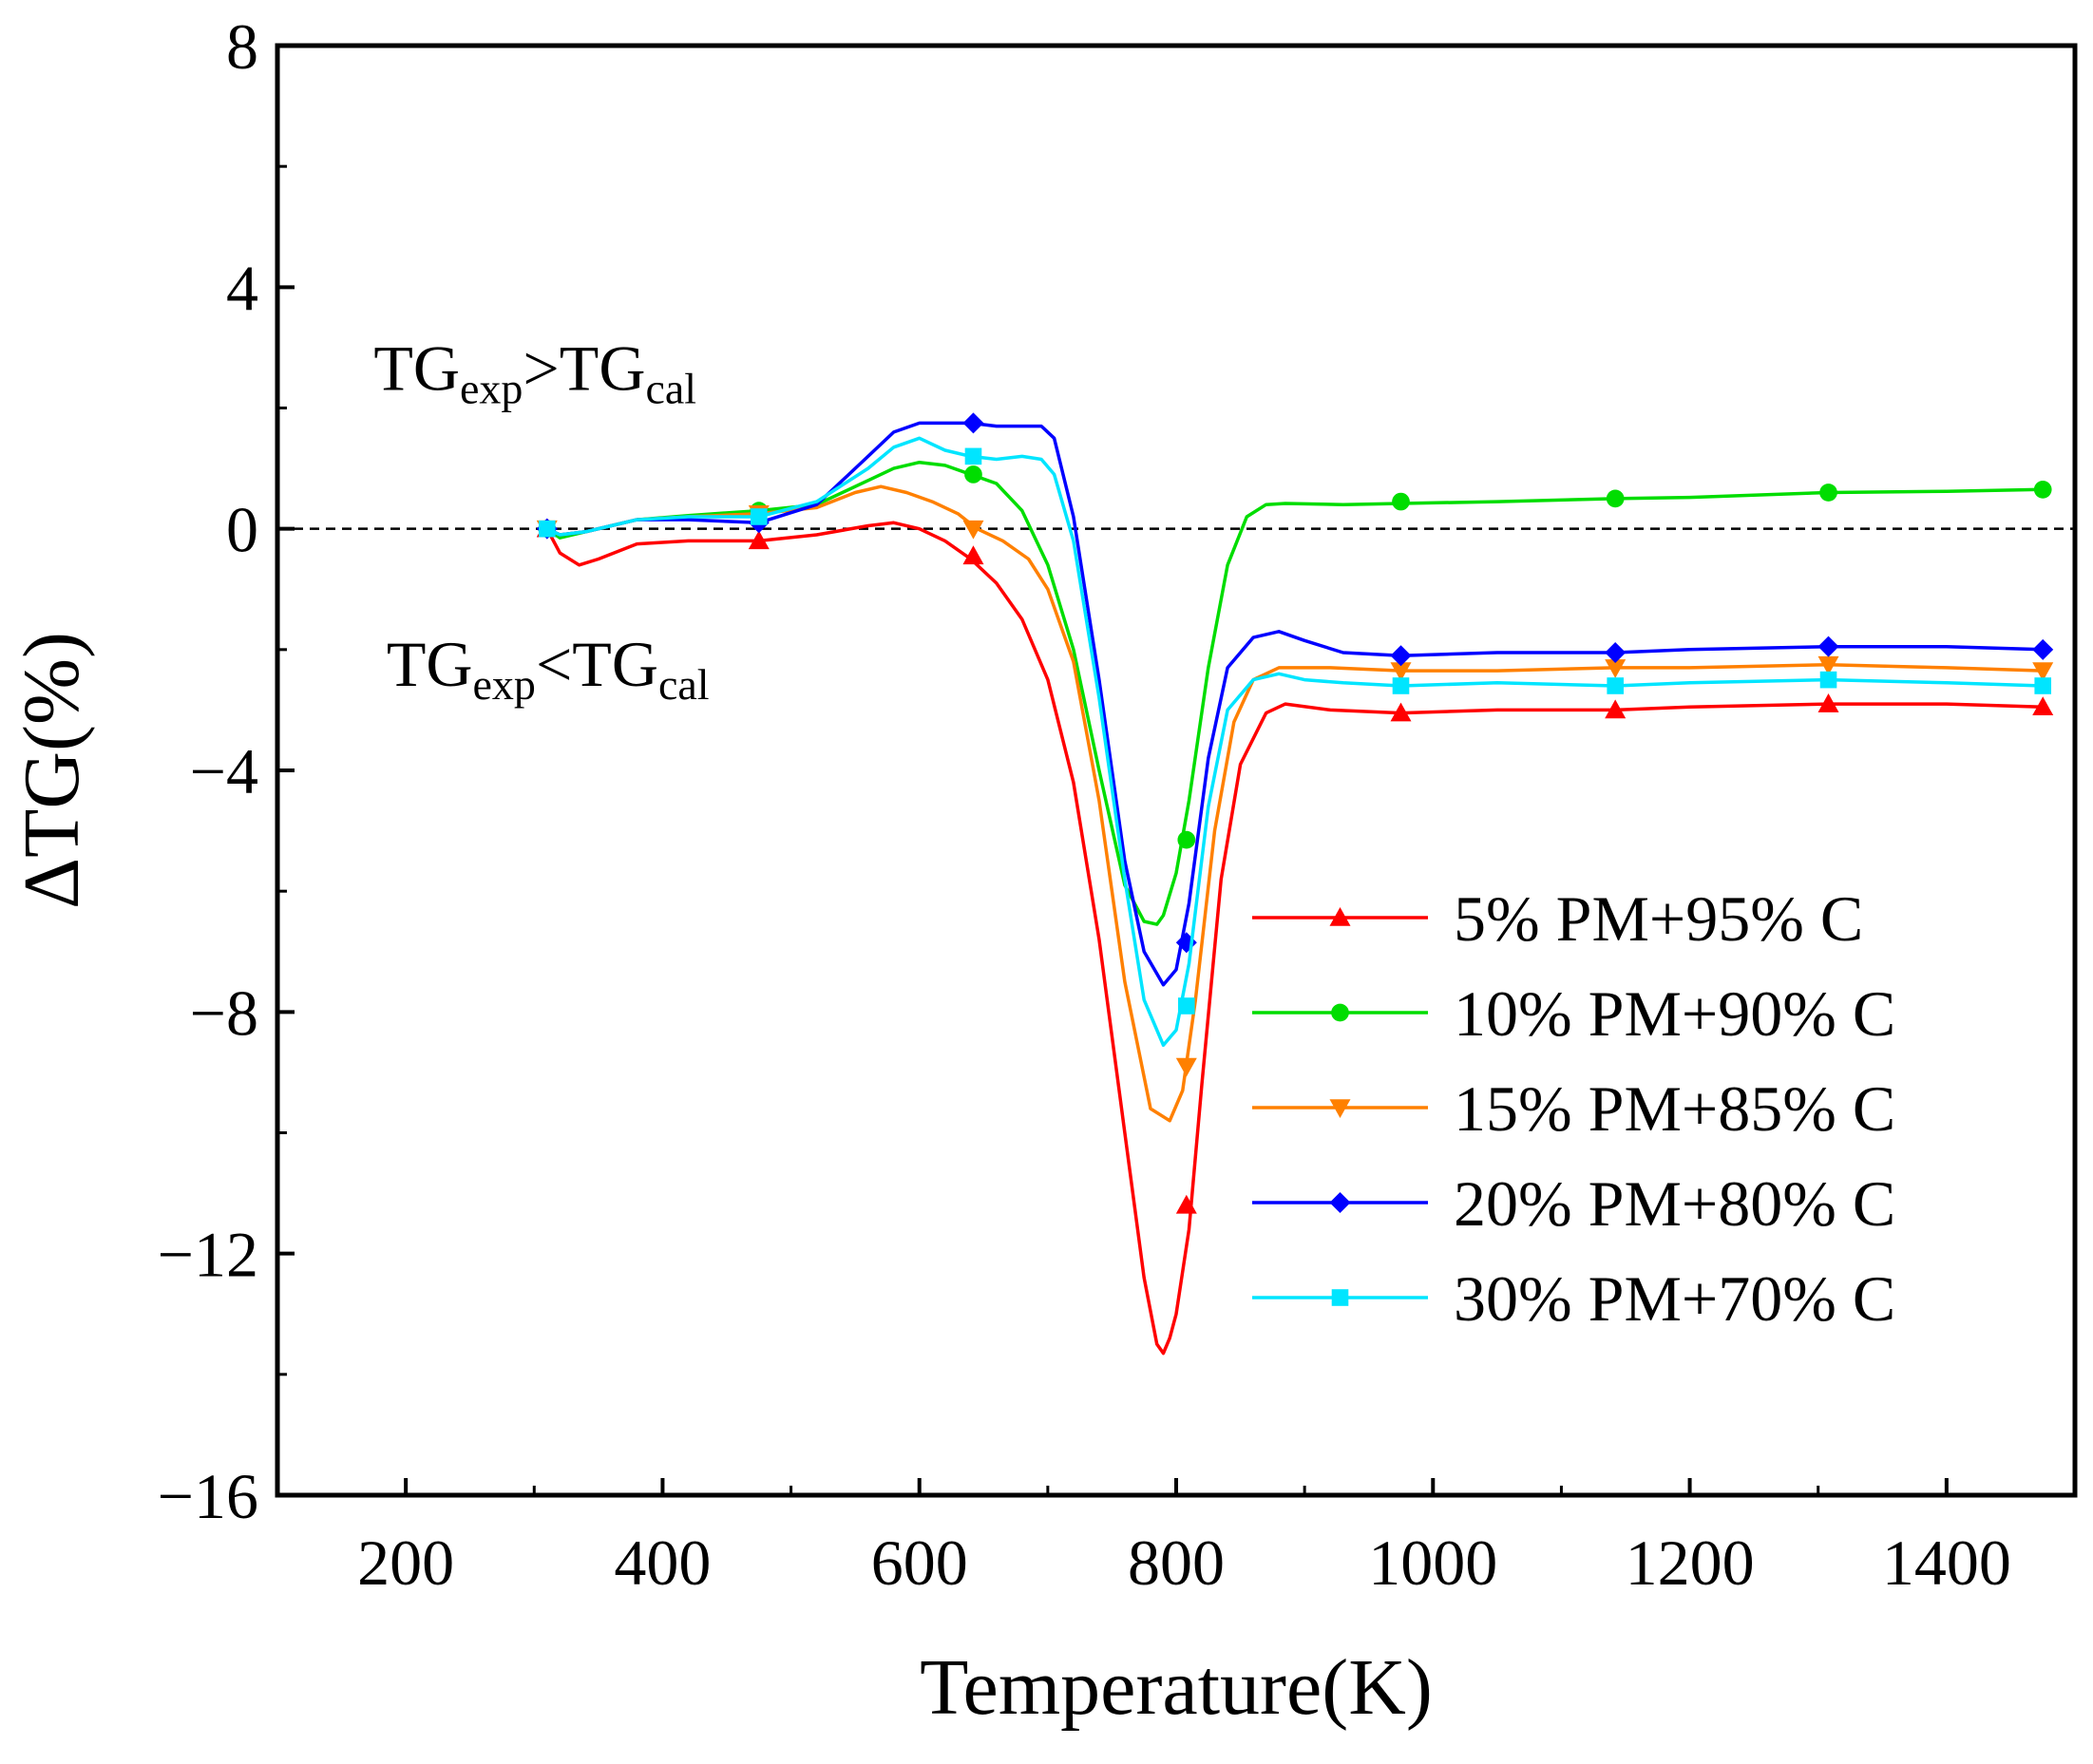  I want to click on x-tick-label-1400: 1400, so click(1947, 1563).